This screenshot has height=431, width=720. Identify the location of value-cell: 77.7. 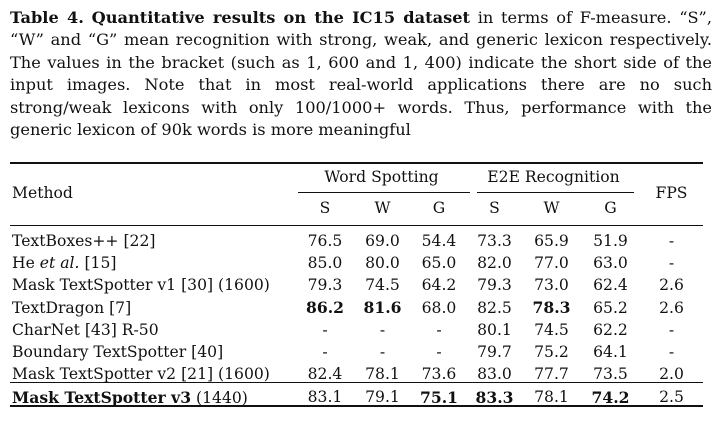
(551, 374).